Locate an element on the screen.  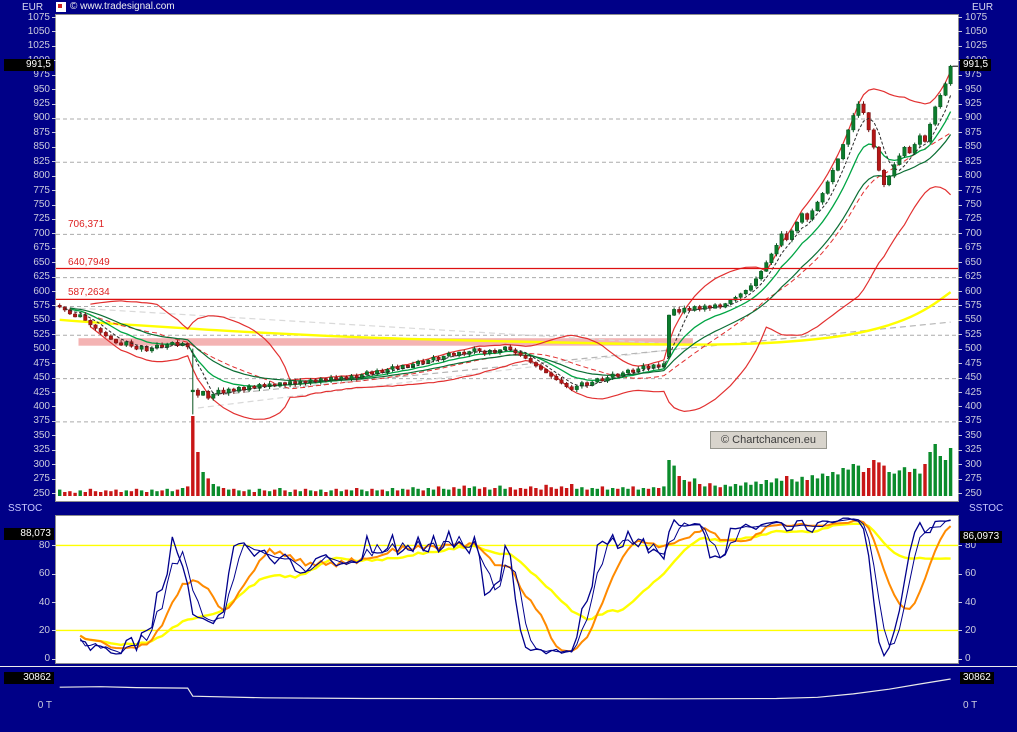
y-axis-tick-label: 900 is located at coordinates (41, 117).